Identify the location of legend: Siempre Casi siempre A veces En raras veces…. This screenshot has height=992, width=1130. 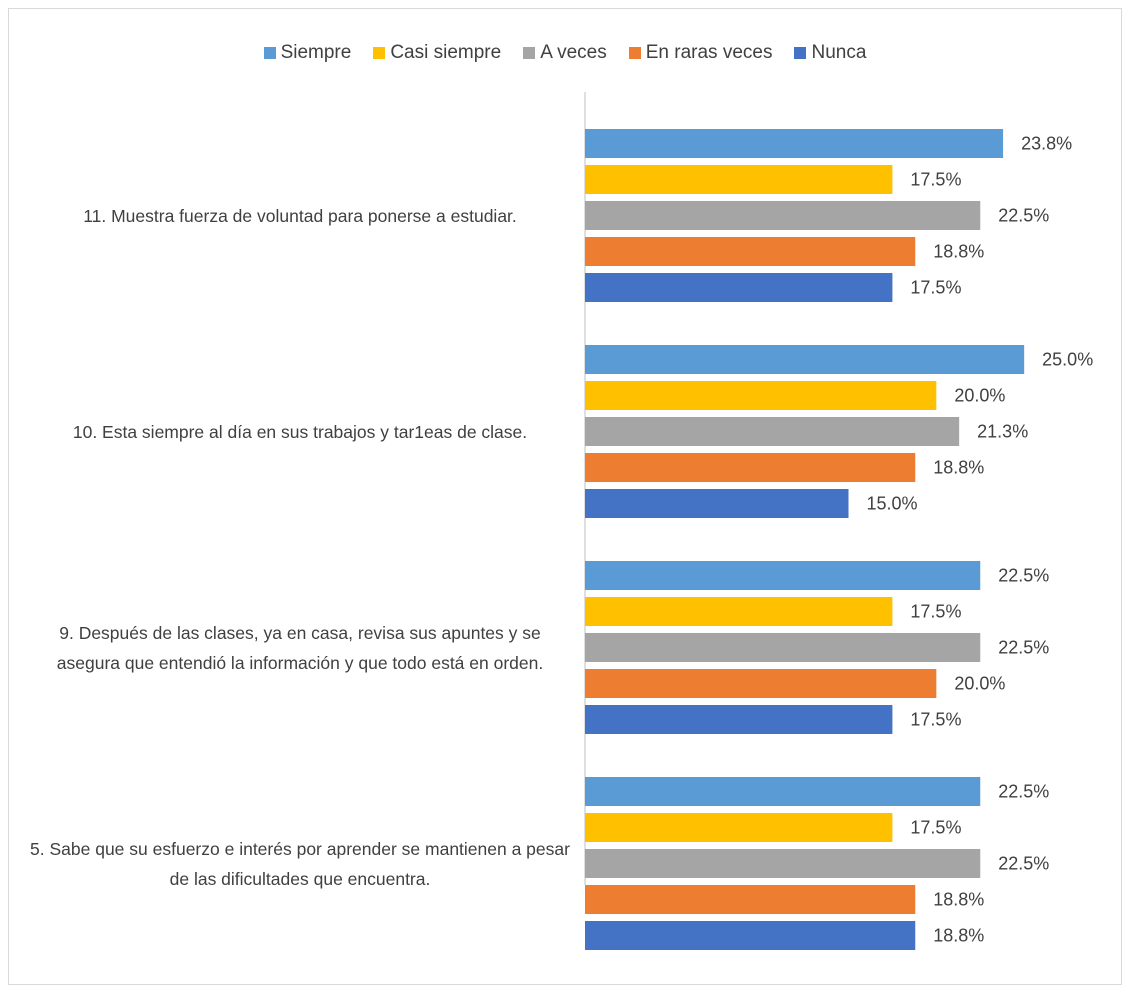
(565, 53).